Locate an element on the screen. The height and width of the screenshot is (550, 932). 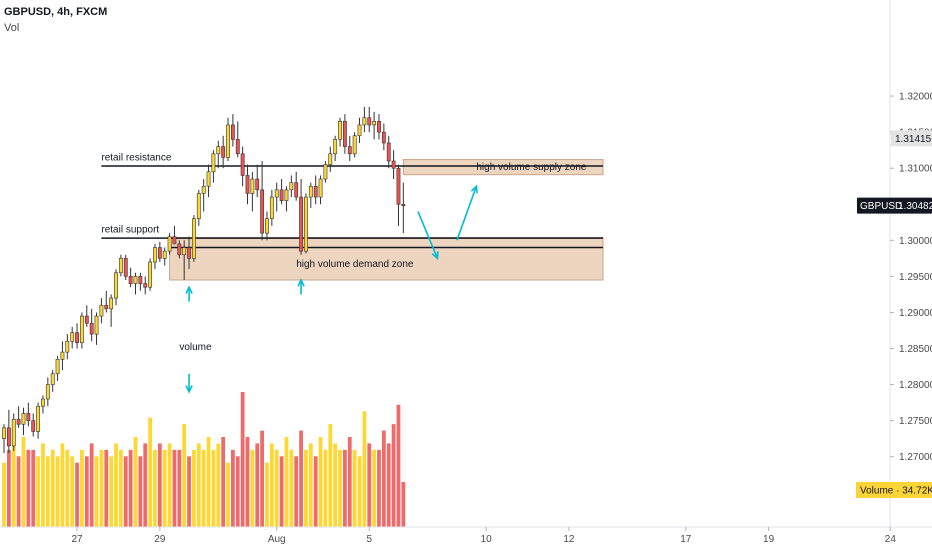
down-arrow-volume is located at coordinates (189, 383).